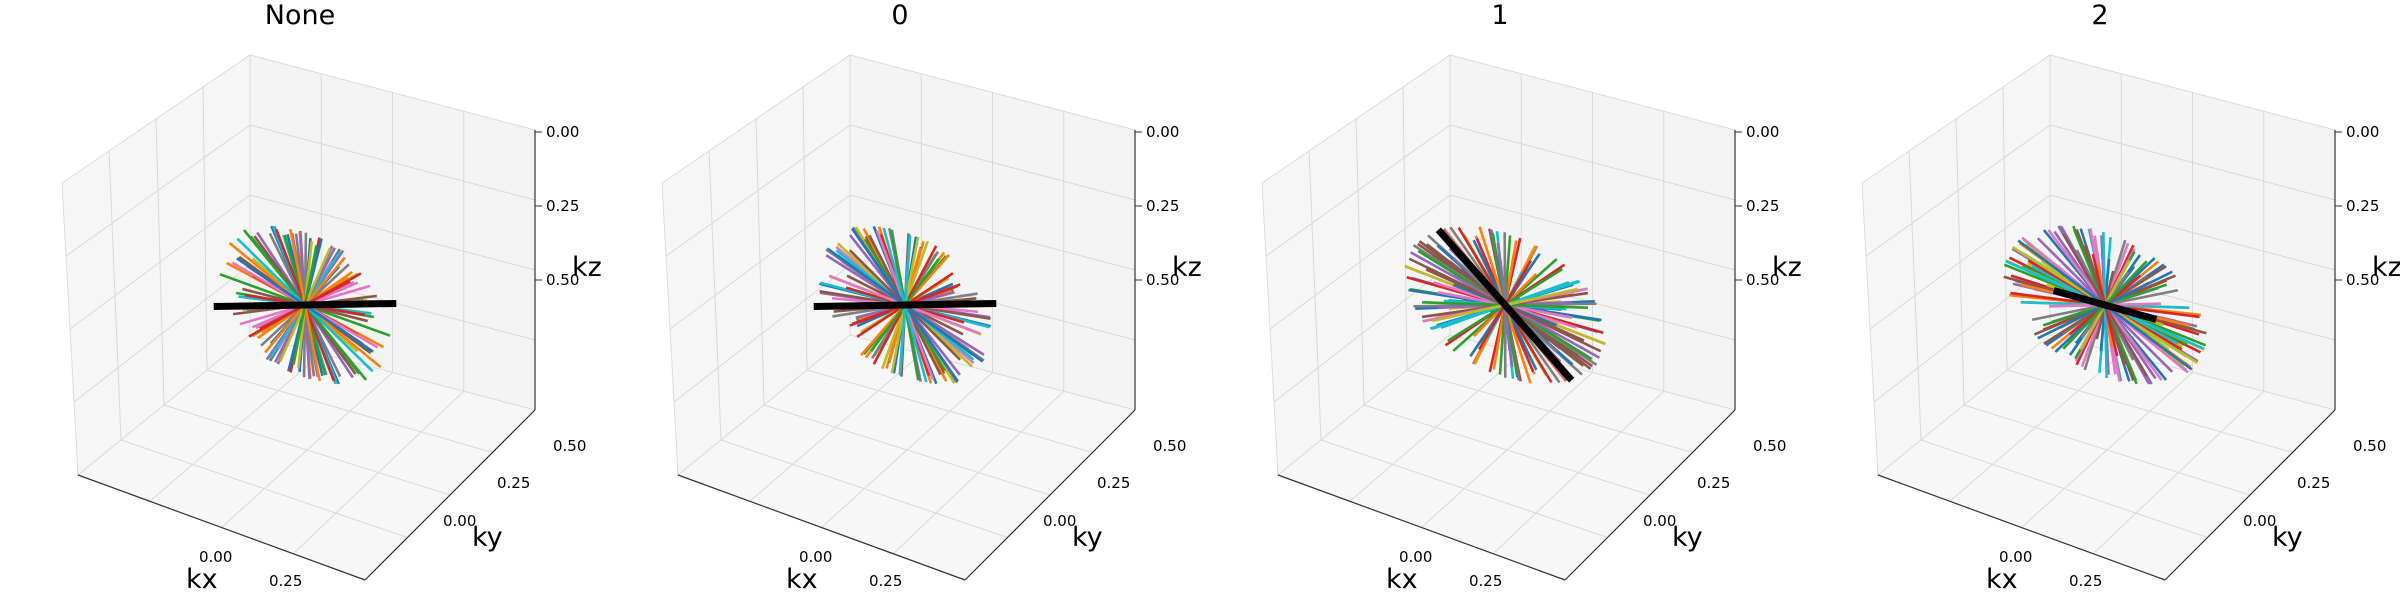 The width and height of the screenshot is (2400, 600). Describe the element at coordinates (2099, 15) in the screenshot. I see `panel-title: 2` at that location.